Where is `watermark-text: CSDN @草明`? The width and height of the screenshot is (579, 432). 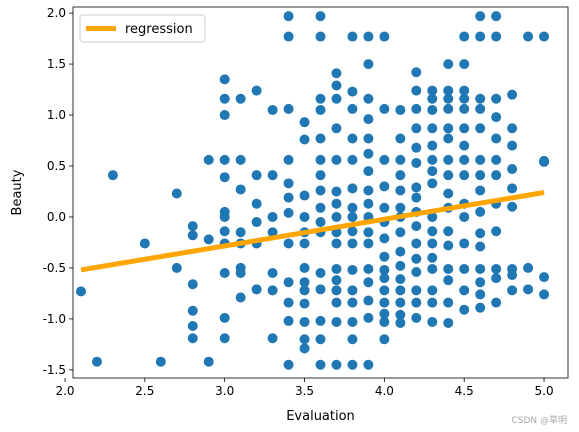
watermark-text: CSDN @草明 is located at coordinates (539, 421).